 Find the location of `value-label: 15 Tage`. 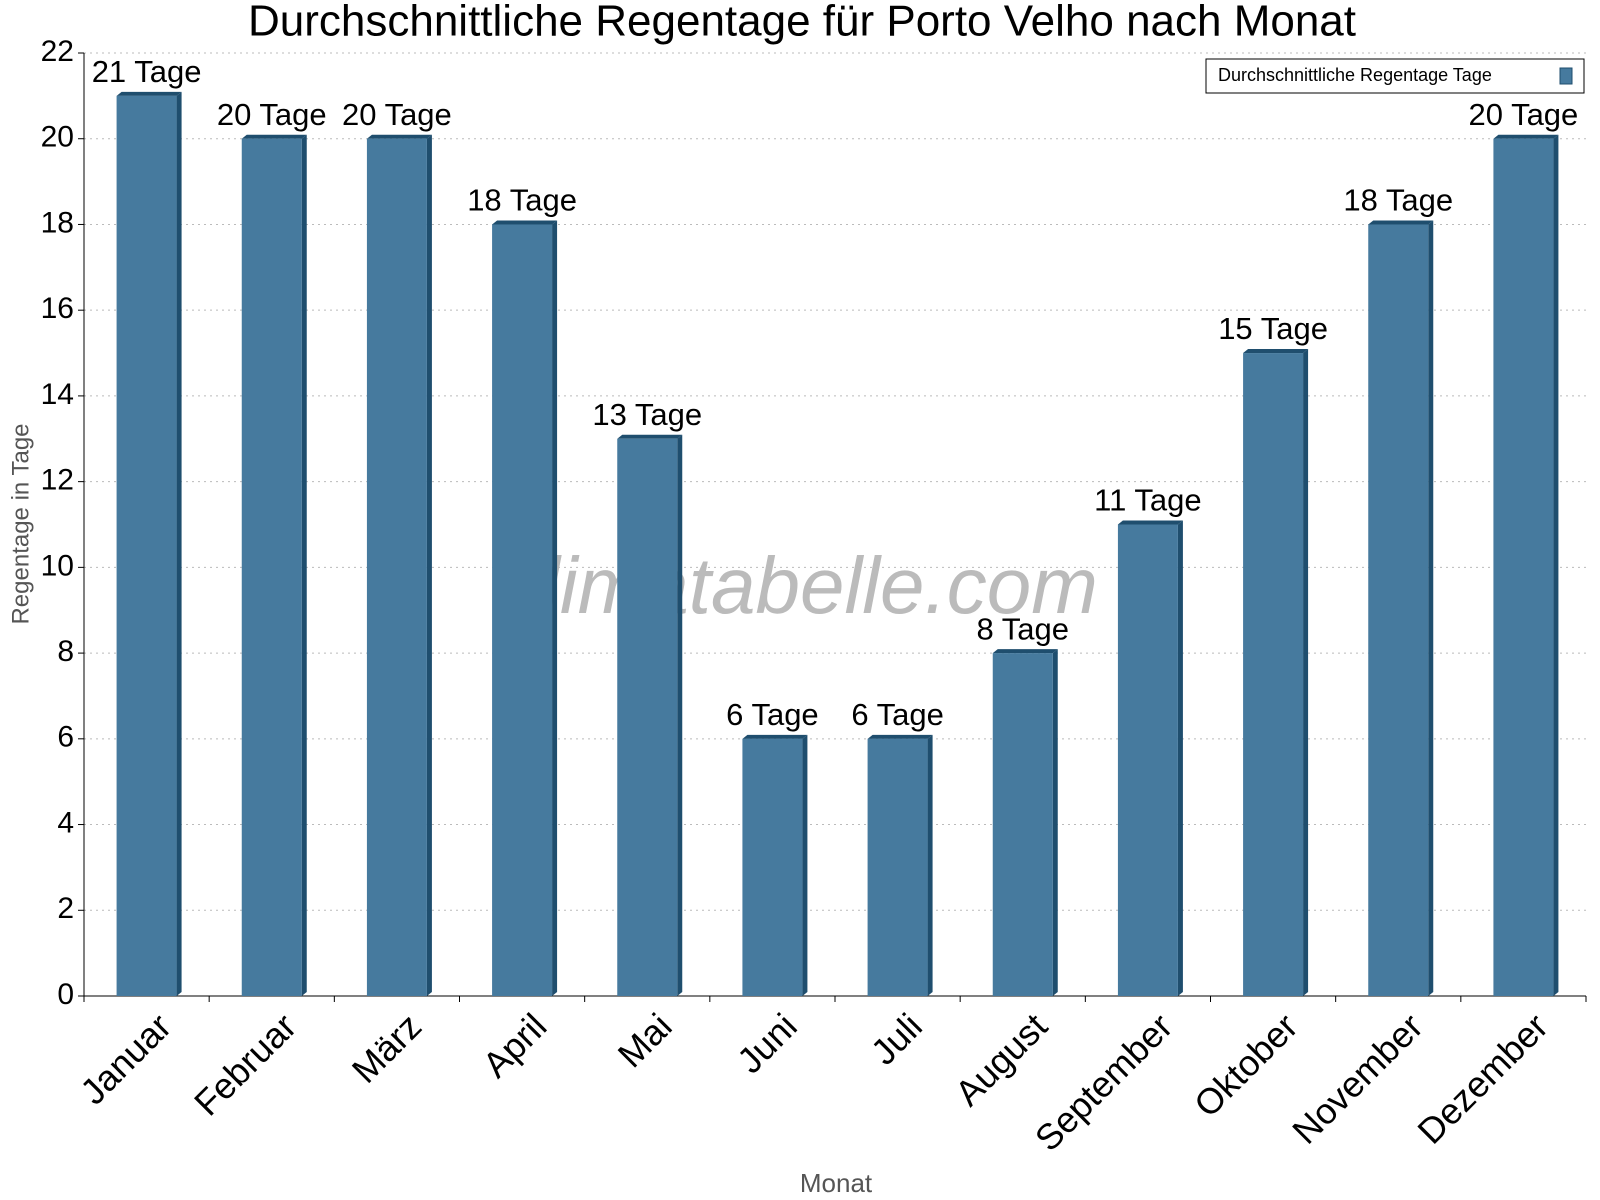

value-label: 15 Tage is located at coordinates (1273, 328).